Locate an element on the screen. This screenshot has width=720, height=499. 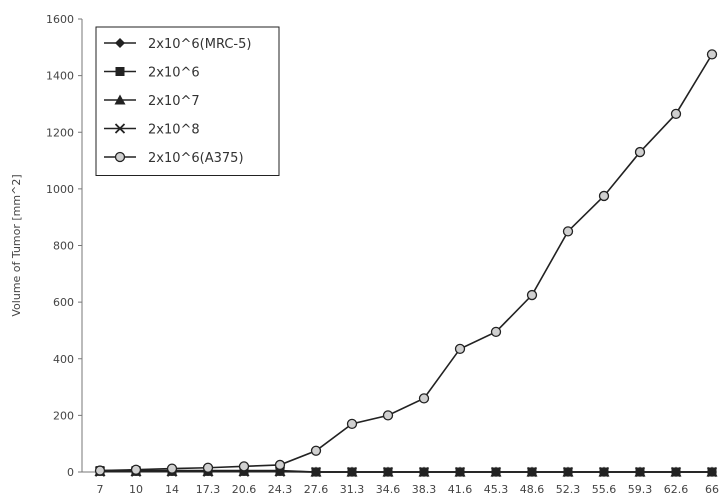
legend-label: 2x10^6(A375) is located at coordinates (196, 158).